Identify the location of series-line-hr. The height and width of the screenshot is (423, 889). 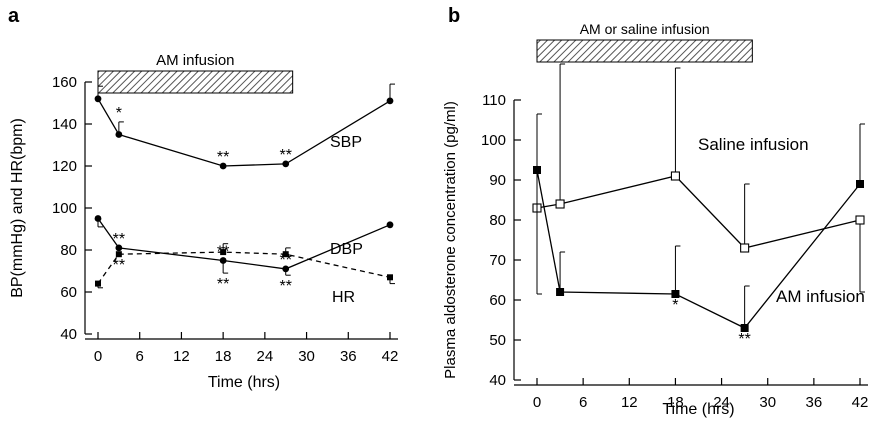
(244, 267).